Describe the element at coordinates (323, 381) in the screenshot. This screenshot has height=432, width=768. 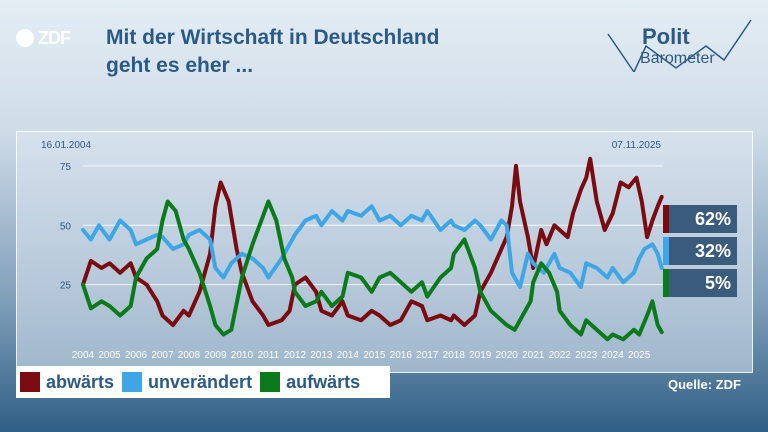
I see `legend-label-aufwaerts: aufwärts` at that location.